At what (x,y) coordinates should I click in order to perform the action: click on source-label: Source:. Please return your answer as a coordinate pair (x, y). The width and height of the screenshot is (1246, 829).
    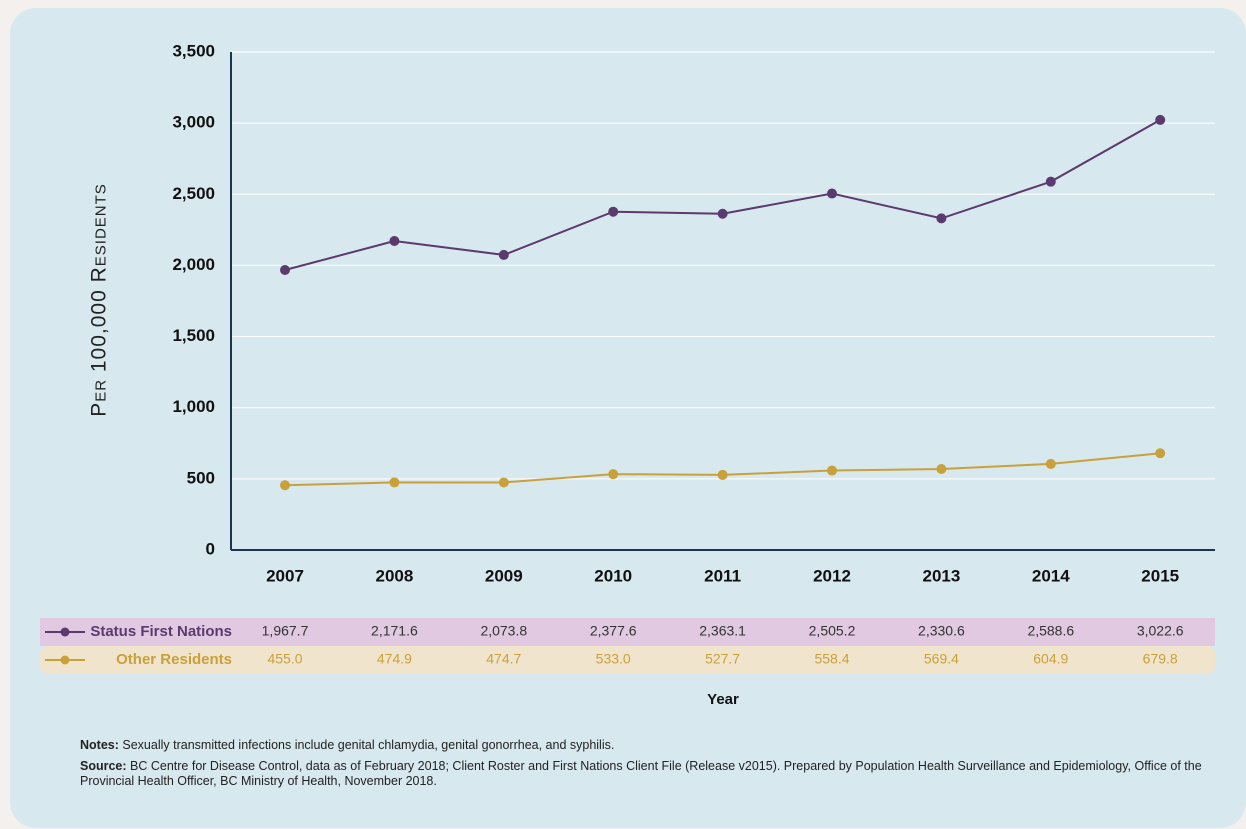
    Looking at the image, I should click on (103, 766).